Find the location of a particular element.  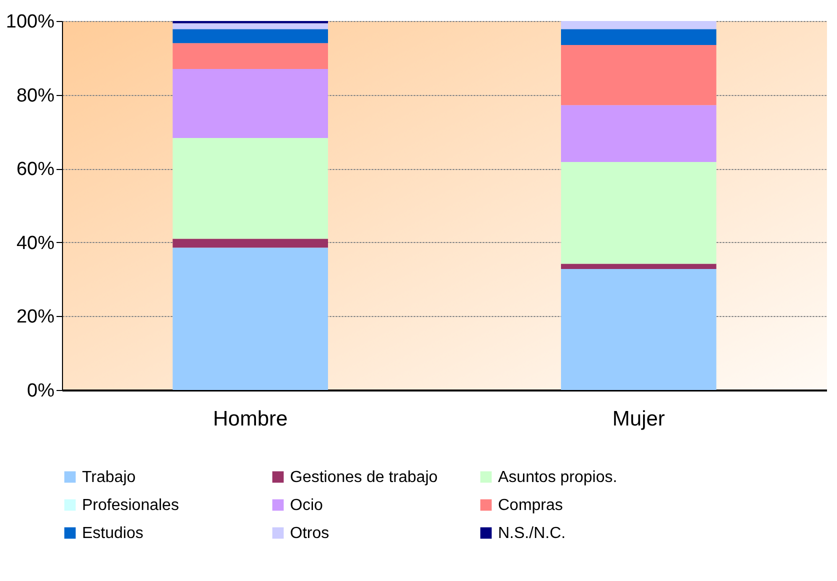

y-tick-label: 20% is located at coordinates (35, 317).